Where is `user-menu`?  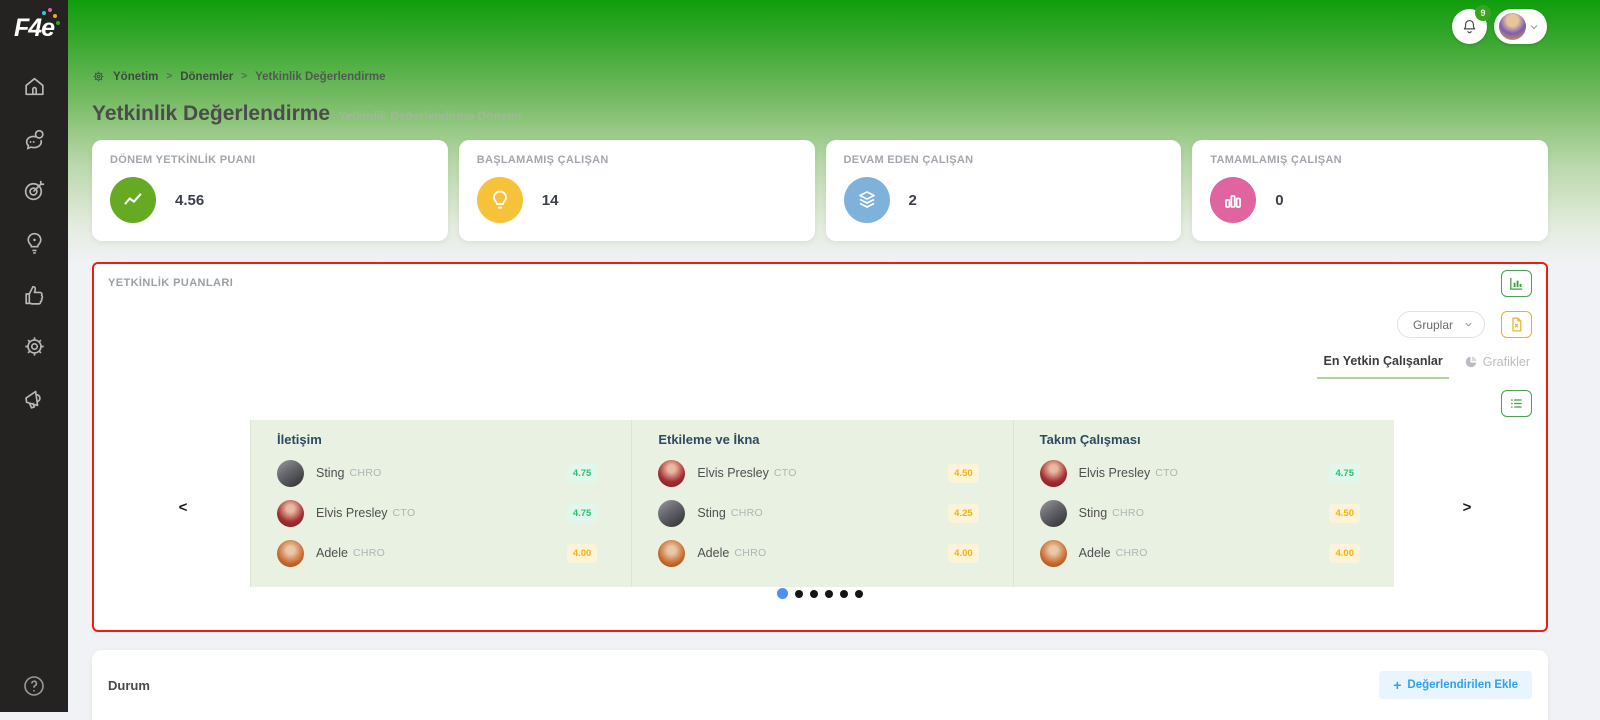
user-menu is located at coordinates (1520, 26).